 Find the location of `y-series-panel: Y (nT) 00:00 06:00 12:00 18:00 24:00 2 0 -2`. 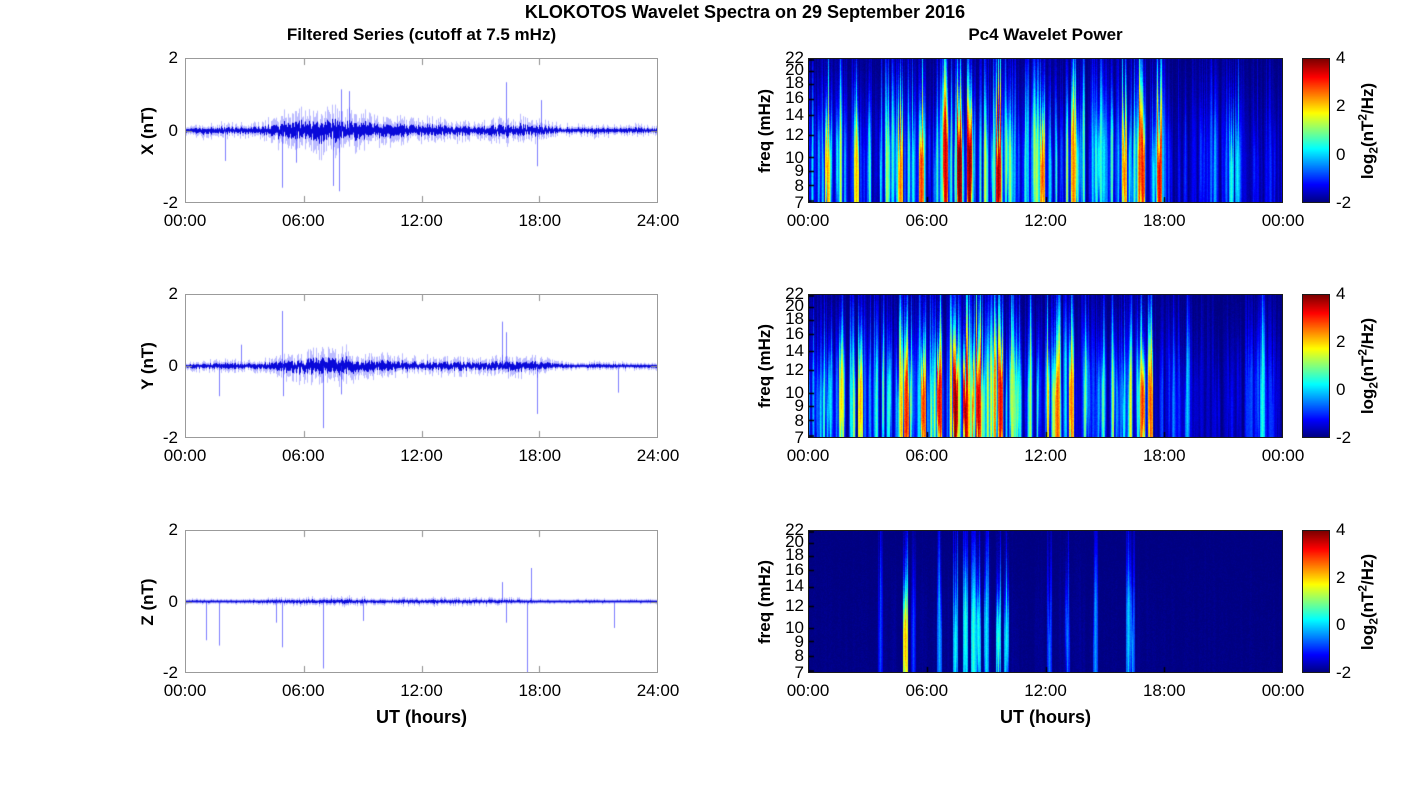

y-series-panel: Y (nT) 00:00 06:00 12:00 18:00 24:00 2 0 -2 is located at coordinates (408, 374).